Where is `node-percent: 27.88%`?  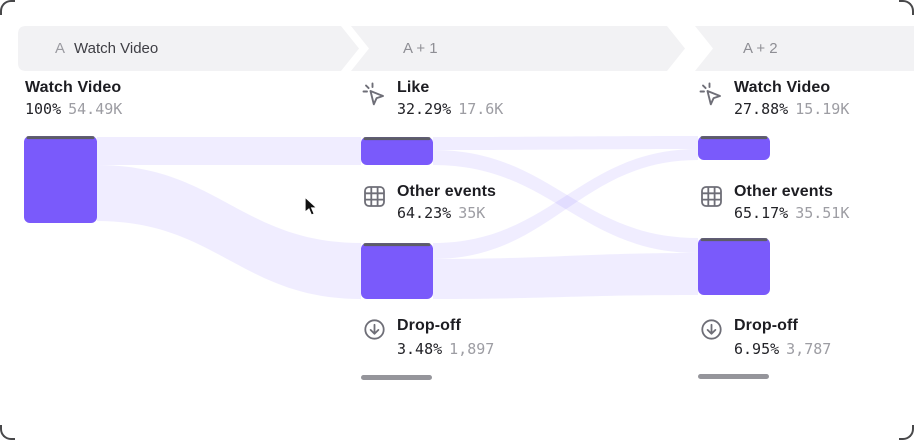 node-percent: 27.88% is located at coordinates (761, 109).